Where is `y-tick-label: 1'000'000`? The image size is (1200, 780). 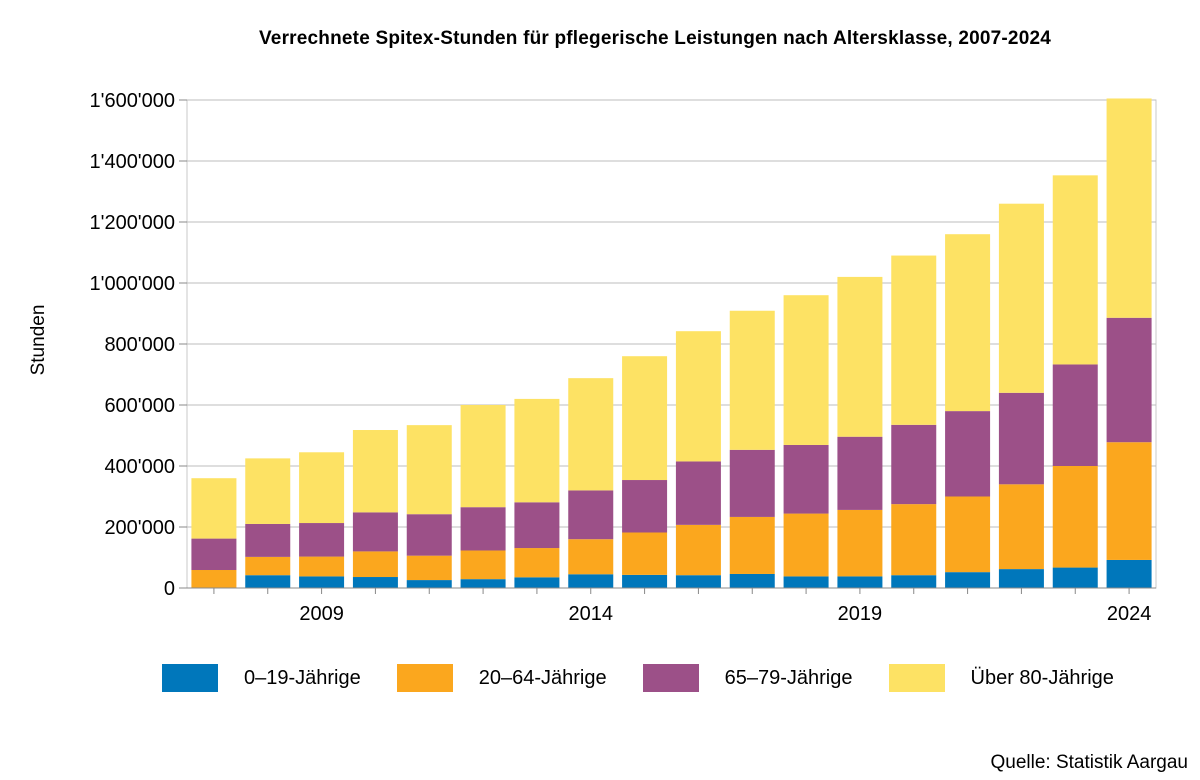
y-tick-label: 1'000'000 is located at coordinates (133, 284).